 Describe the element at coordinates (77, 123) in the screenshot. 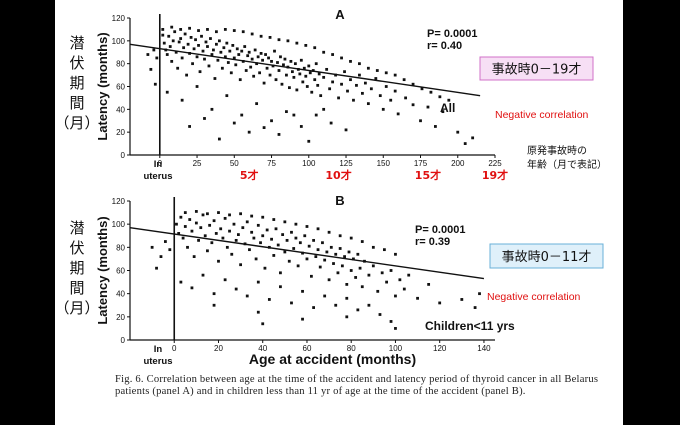

I see `jp-ylabel-char-a: （月）` at that location.